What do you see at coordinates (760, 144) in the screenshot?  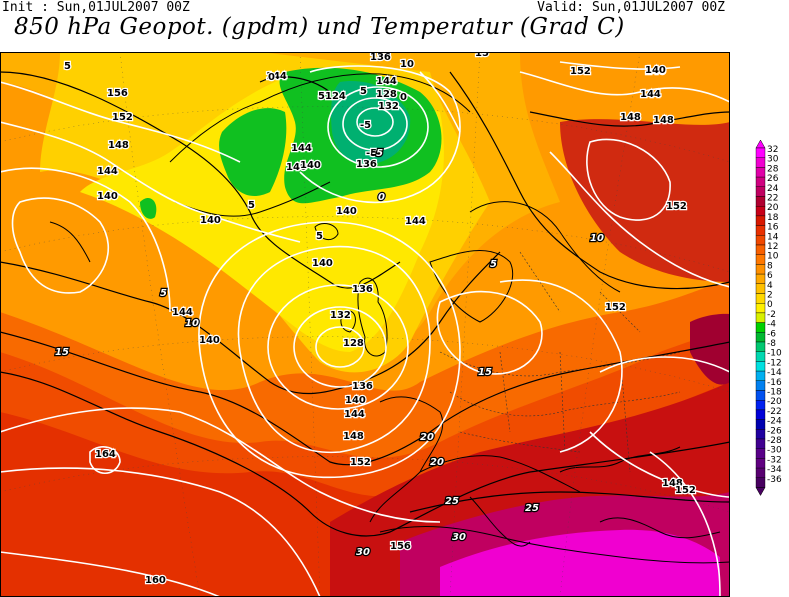 I see `legend-arrow-top` at bounding box center [760, 144].